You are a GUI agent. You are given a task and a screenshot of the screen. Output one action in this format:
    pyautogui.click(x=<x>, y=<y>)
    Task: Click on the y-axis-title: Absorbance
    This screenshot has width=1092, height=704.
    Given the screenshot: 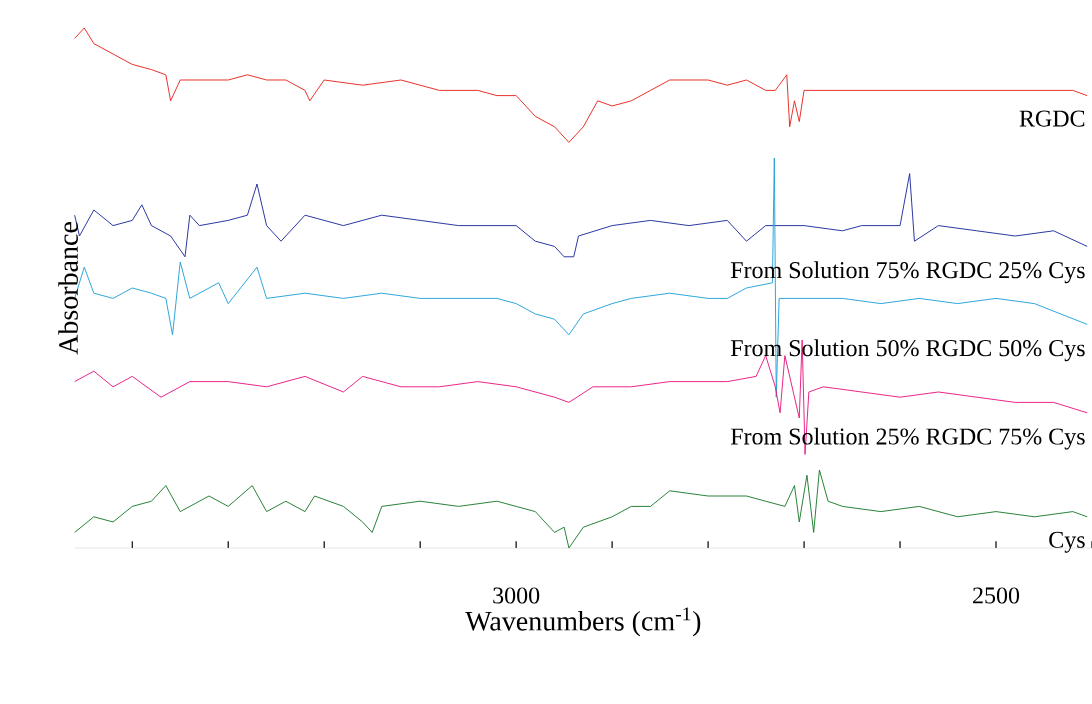 What is the action you would take?
    pyautogui.click(x=68, y=288)
    